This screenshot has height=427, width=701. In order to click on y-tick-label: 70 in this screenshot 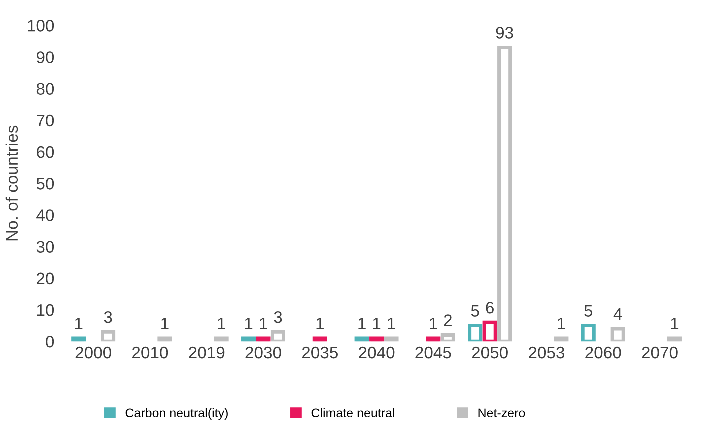, I will do `click(45, 120)`.